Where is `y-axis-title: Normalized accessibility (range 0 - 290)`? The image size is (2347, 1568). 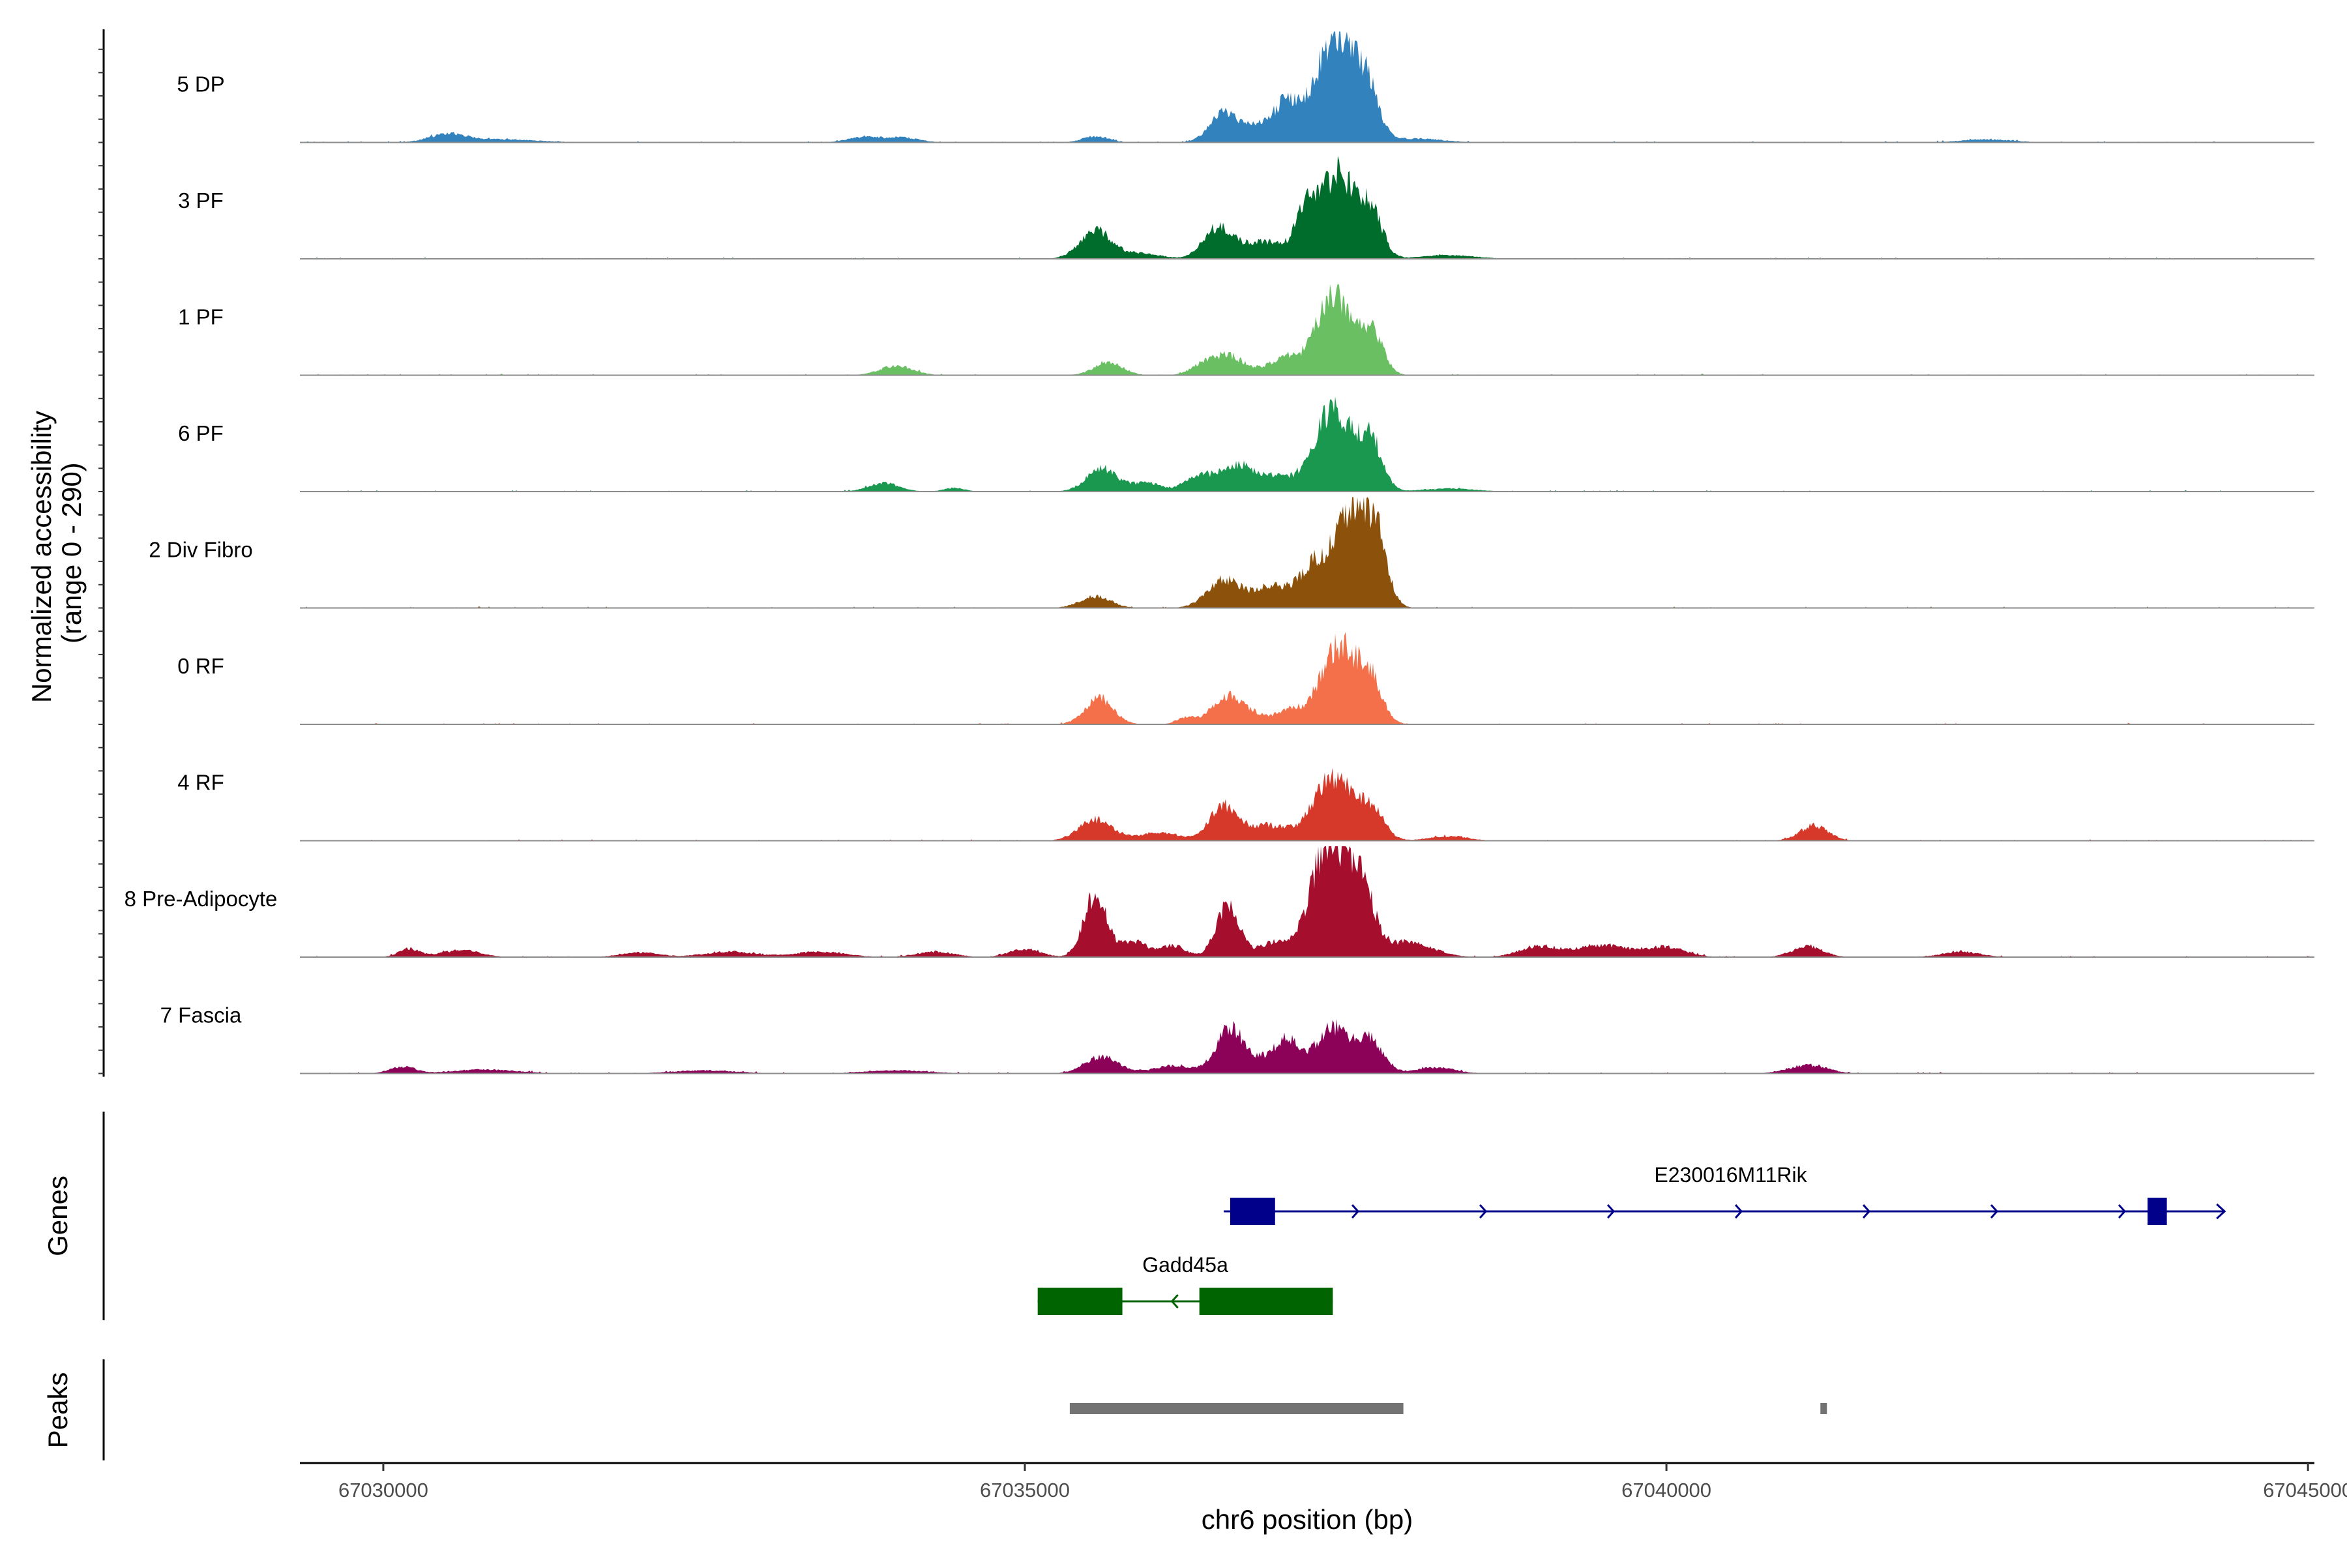
y-axis-title: Normalized accessibility (range 0 - 290) is located at coordinates (57, 553).